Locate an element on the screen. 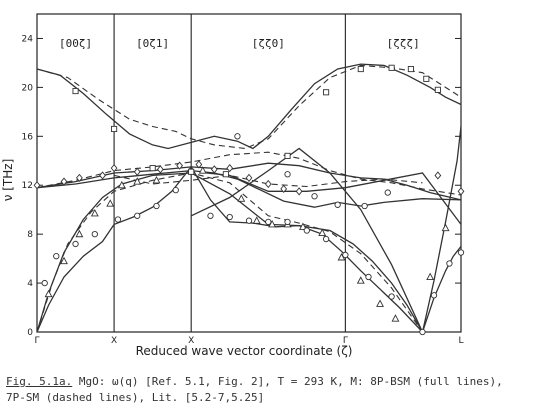 The height and width of the screenshot is (420, 551). direction-labels: [00ζ] [0ζ1] [ζζ0] [ζζζ] is located at coordinates (239, 43).